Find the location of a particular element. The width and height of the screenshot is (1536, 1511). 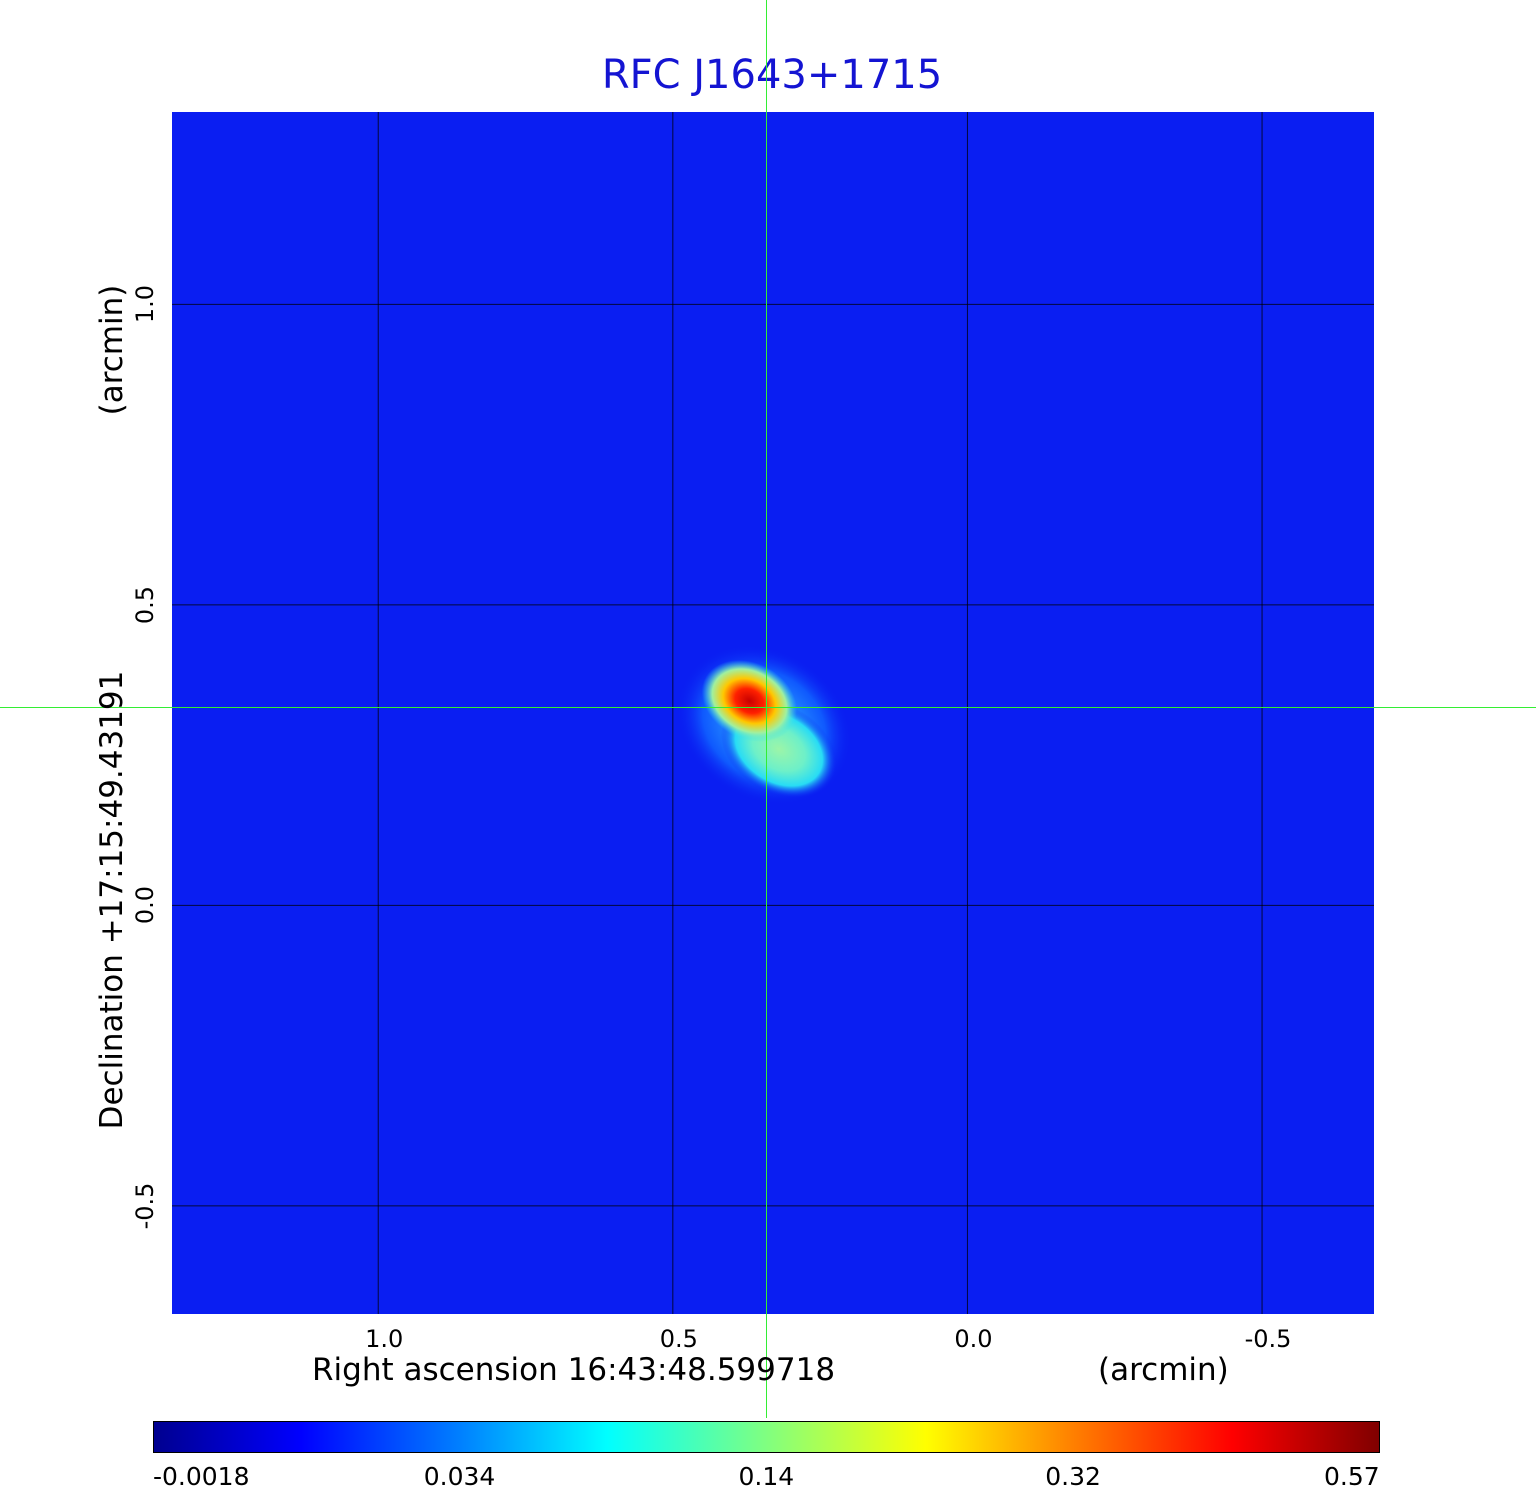

x-tick-label-0: 1.0 is located at coordinates (384, 1339).